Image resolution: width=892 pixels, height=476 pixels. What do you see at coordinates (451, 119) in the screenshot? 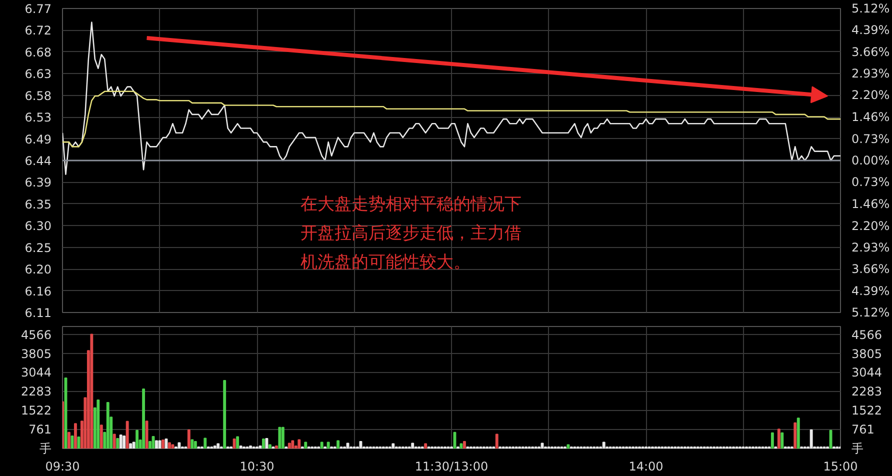
I see `line-series` at bounding box center [451, 119].